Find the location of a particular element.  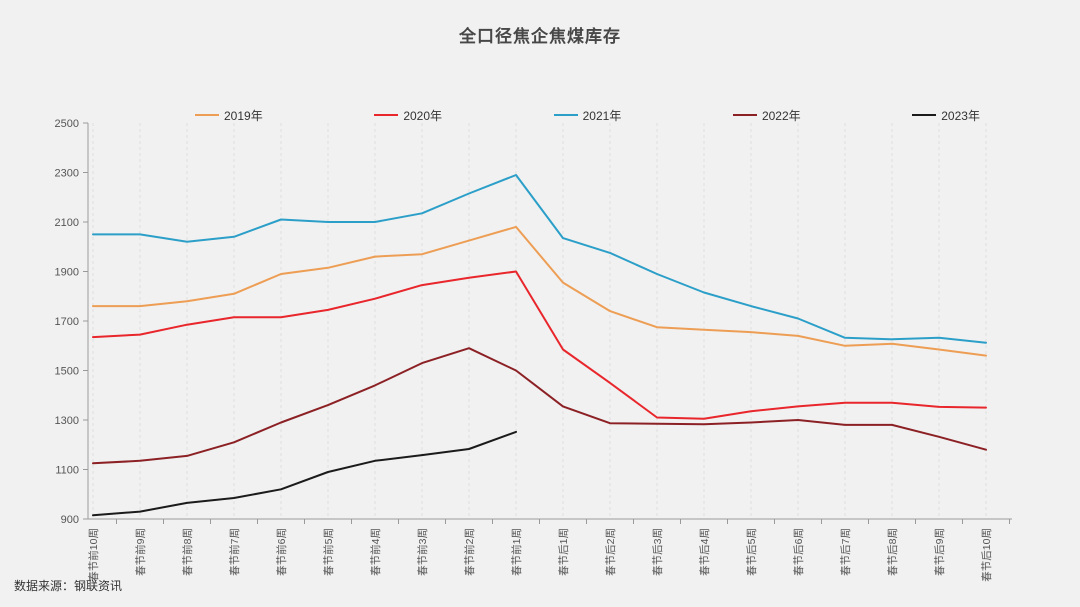

y-axis-tick-label: 1100 is located at coordinates (67, 471).